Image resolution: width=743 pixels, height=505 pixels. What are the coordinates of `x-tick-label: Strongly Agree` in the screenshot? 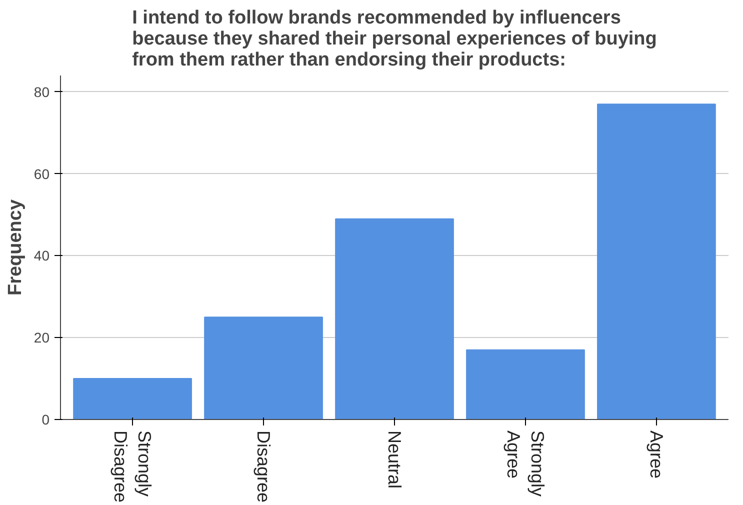 It's located at (525, 463).